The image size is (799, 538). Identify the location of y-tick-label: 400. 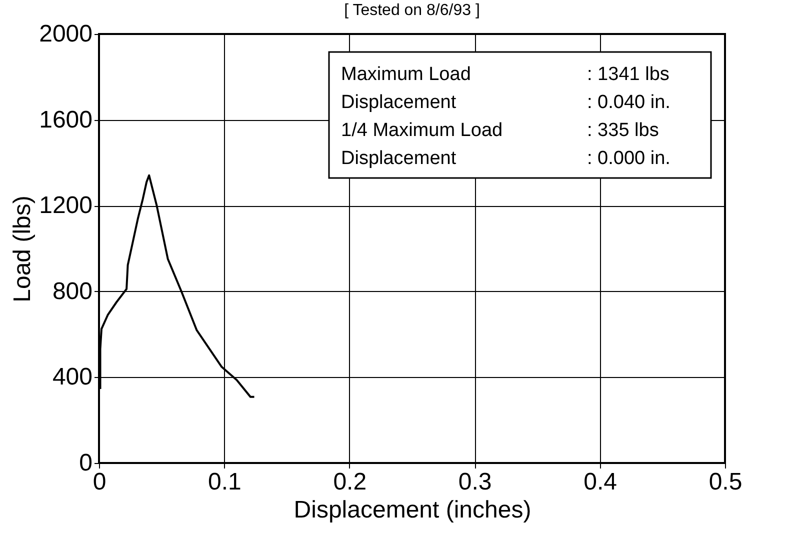
(72, 377).